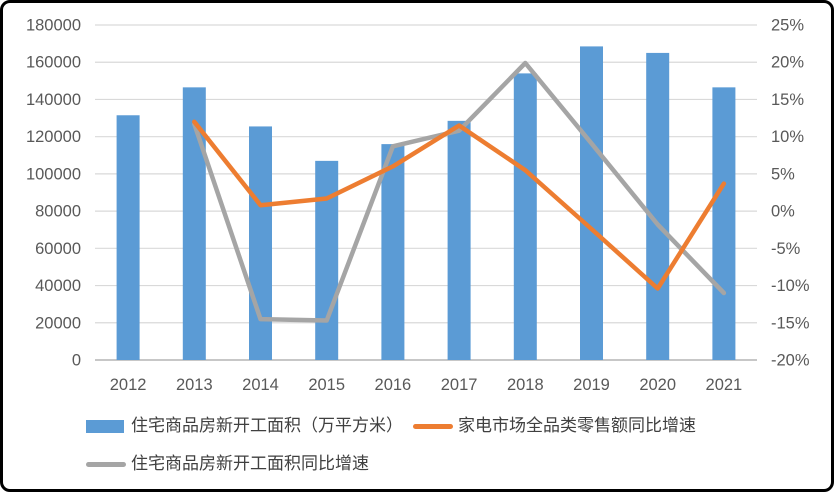  What do you see at coordinates (53, 63) in the screenshot?
I see `left-axis-tick-label: 160000` at bounding box center [53, 63].